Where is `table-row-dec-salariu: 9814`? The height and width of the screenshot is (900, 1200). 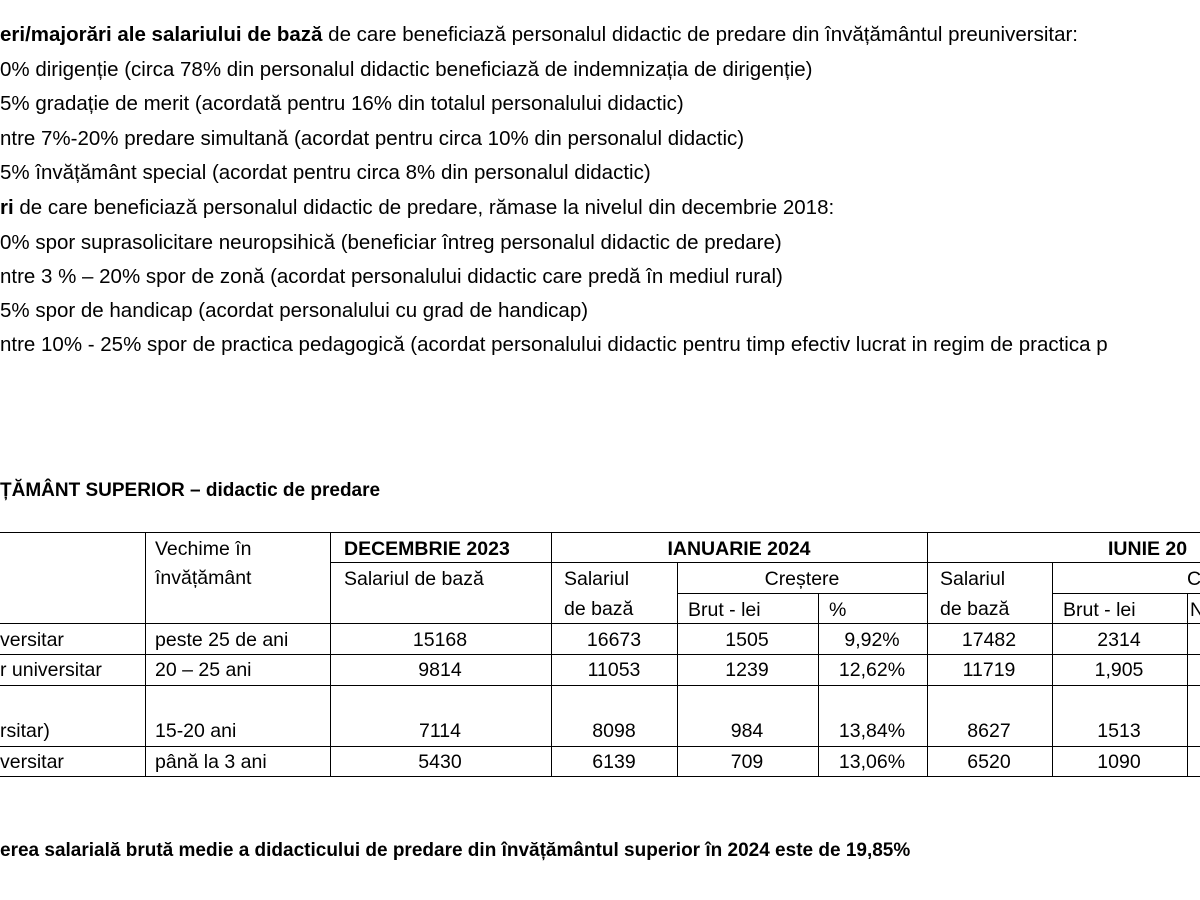 table-row-dec-salariu: 9814 is located at coordinates (440, 670).